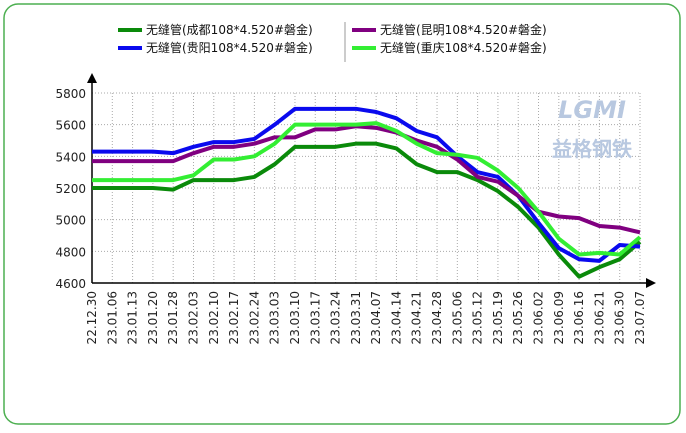  Describe the element at coordinates (396, 317) in the screenshot. I see `x-tick-label: 23.04.14` at that location.